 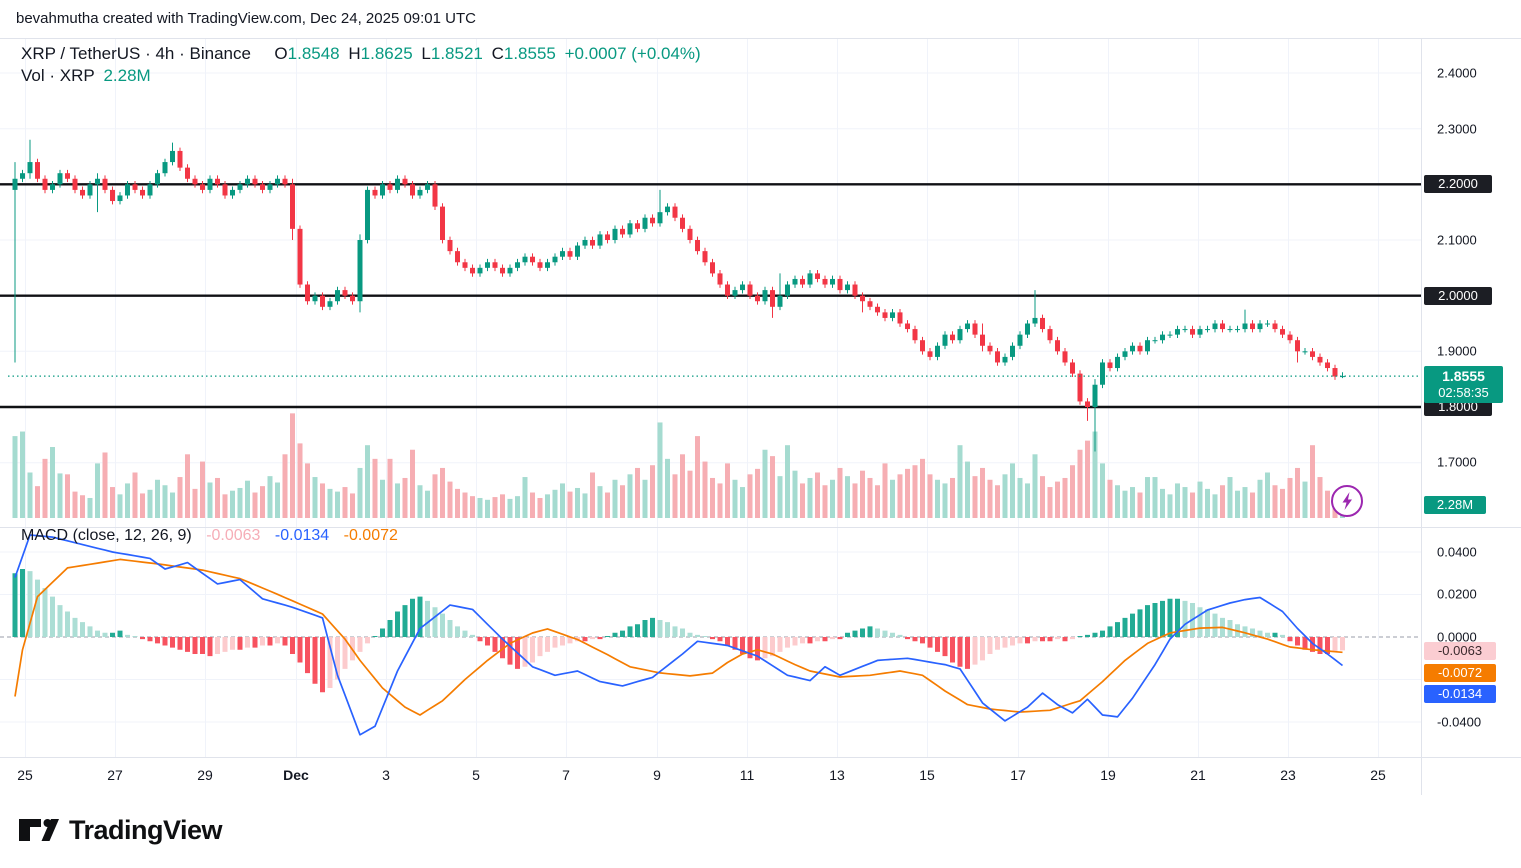 I want to click on level-badge-2.0: 2.0000, so click(x=1458, y=296).